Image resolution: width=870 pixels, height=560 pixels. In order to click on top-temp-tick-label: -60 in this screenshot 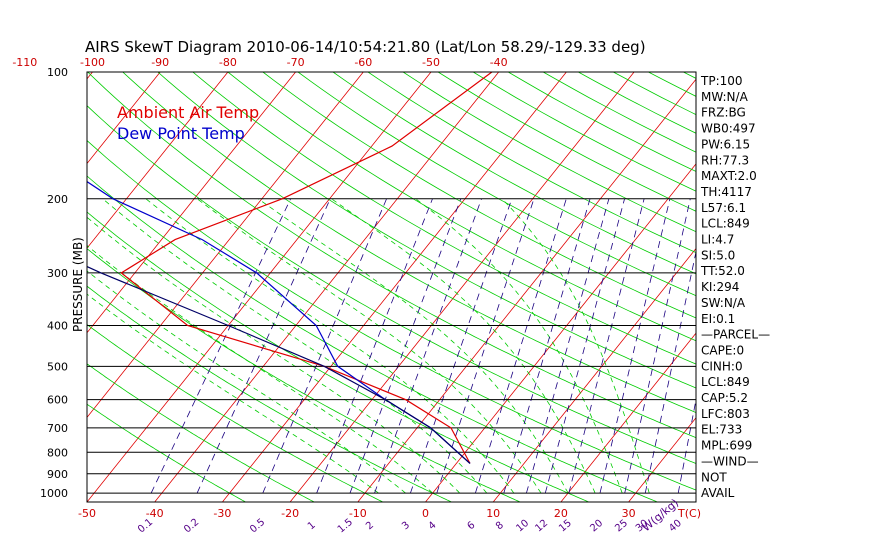, I will do `click(363, 62)`.